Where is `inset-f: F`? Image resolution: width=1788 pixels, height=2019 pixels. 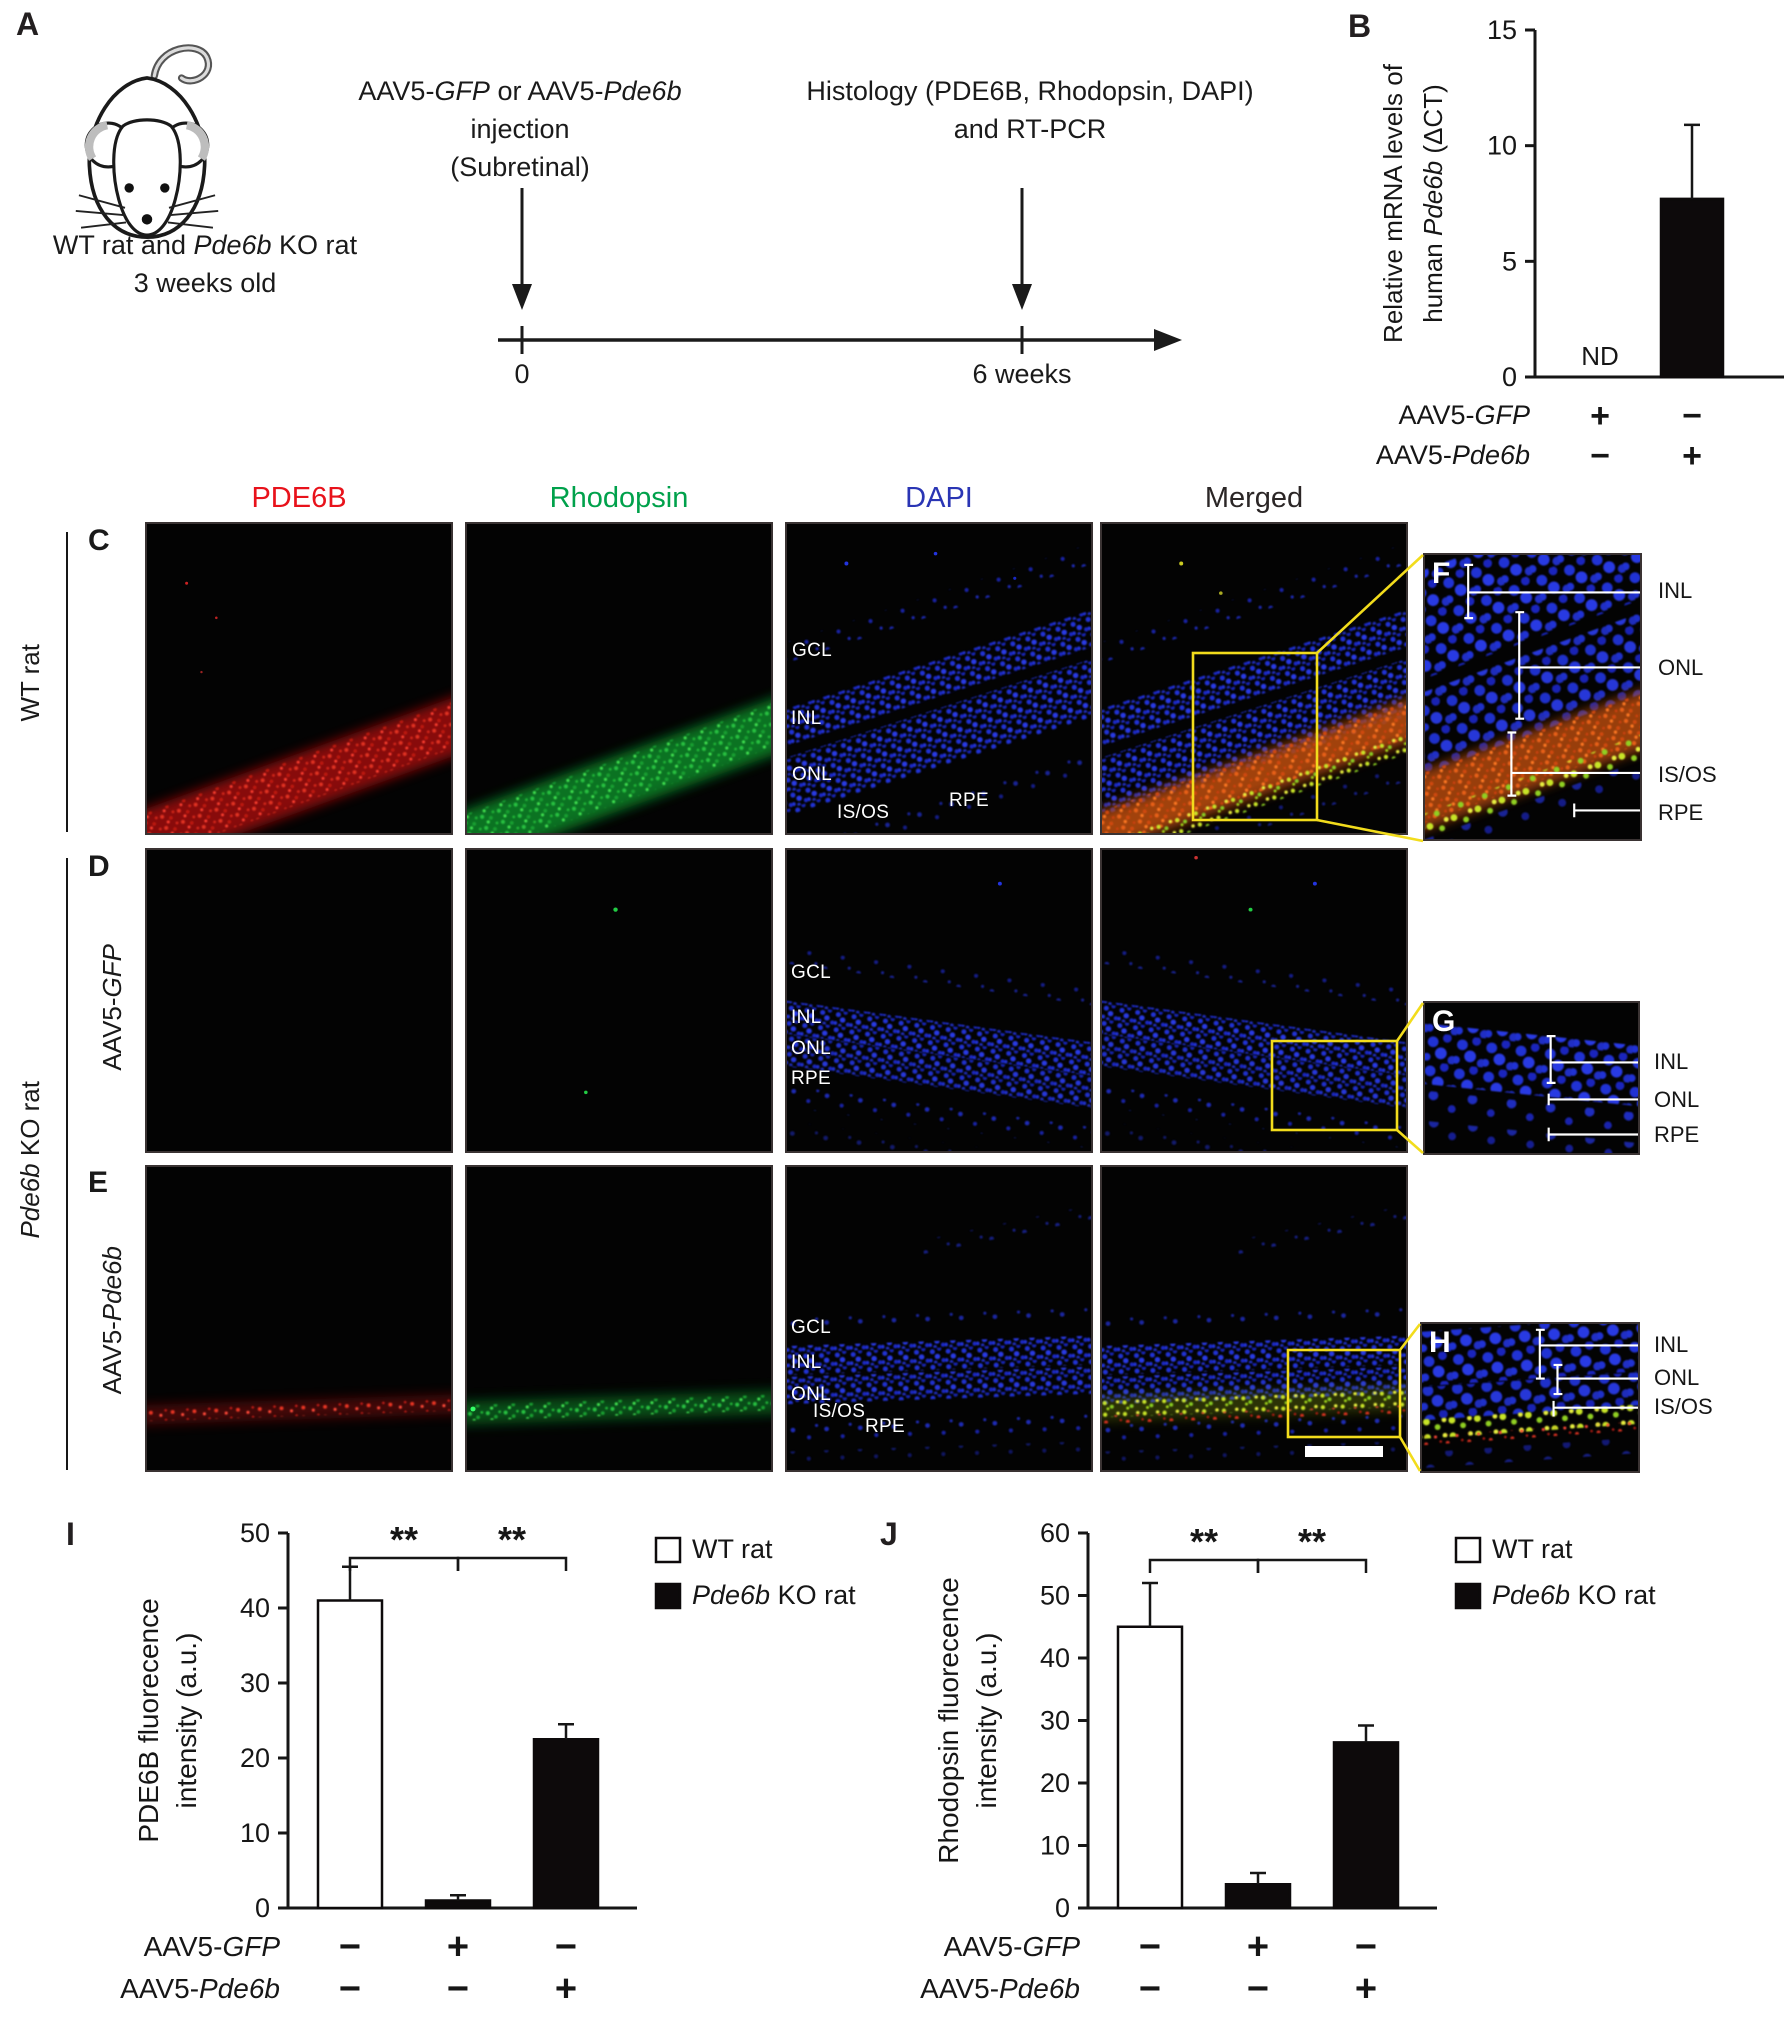
inset-f: F is located at coordinates (1532, 697).